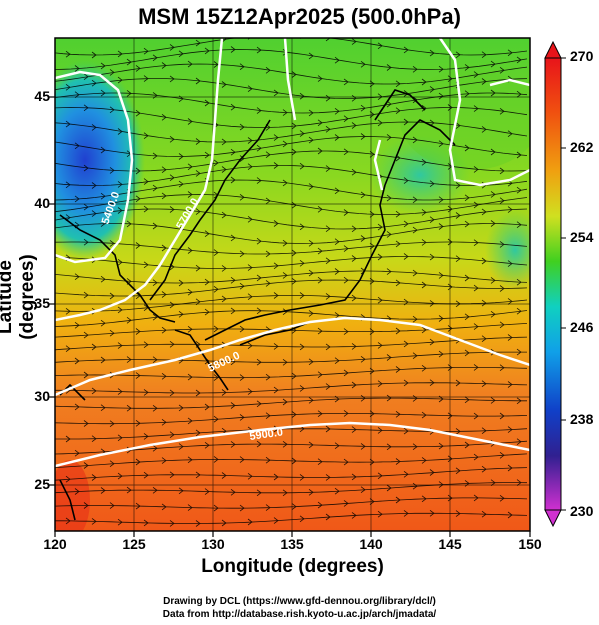 This screenshot has width=599, height=625. What do you see at coordinates (42, 484) in the screenshot?
I see `y-tick-label: 25` at bounding box center [42, 484].